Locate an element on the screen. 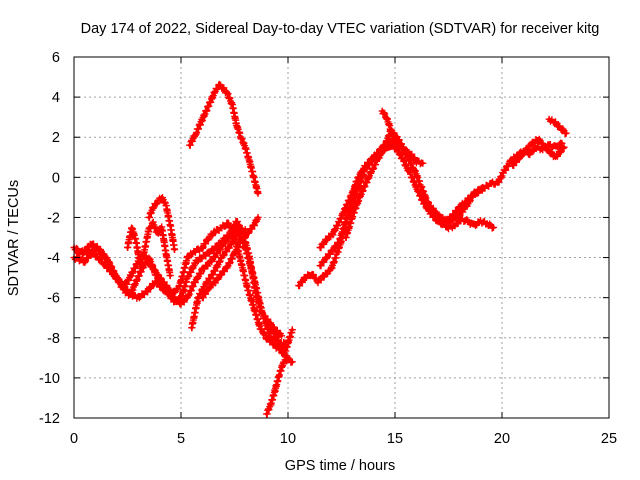 This screenshot has height=480, width=640. series-trace-e is located at coordinates (218, 278).